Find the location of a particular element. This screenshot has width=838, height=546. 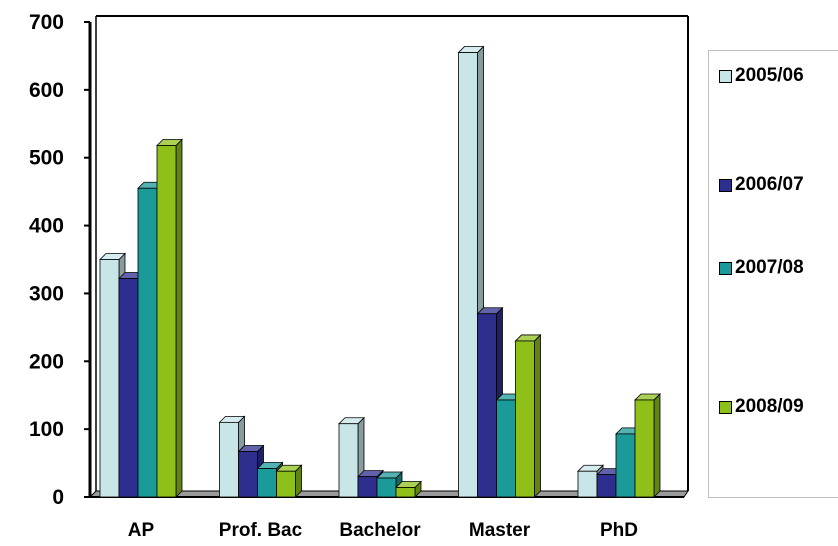

y-tick-label: 100 is located at coordinates (46, 429).